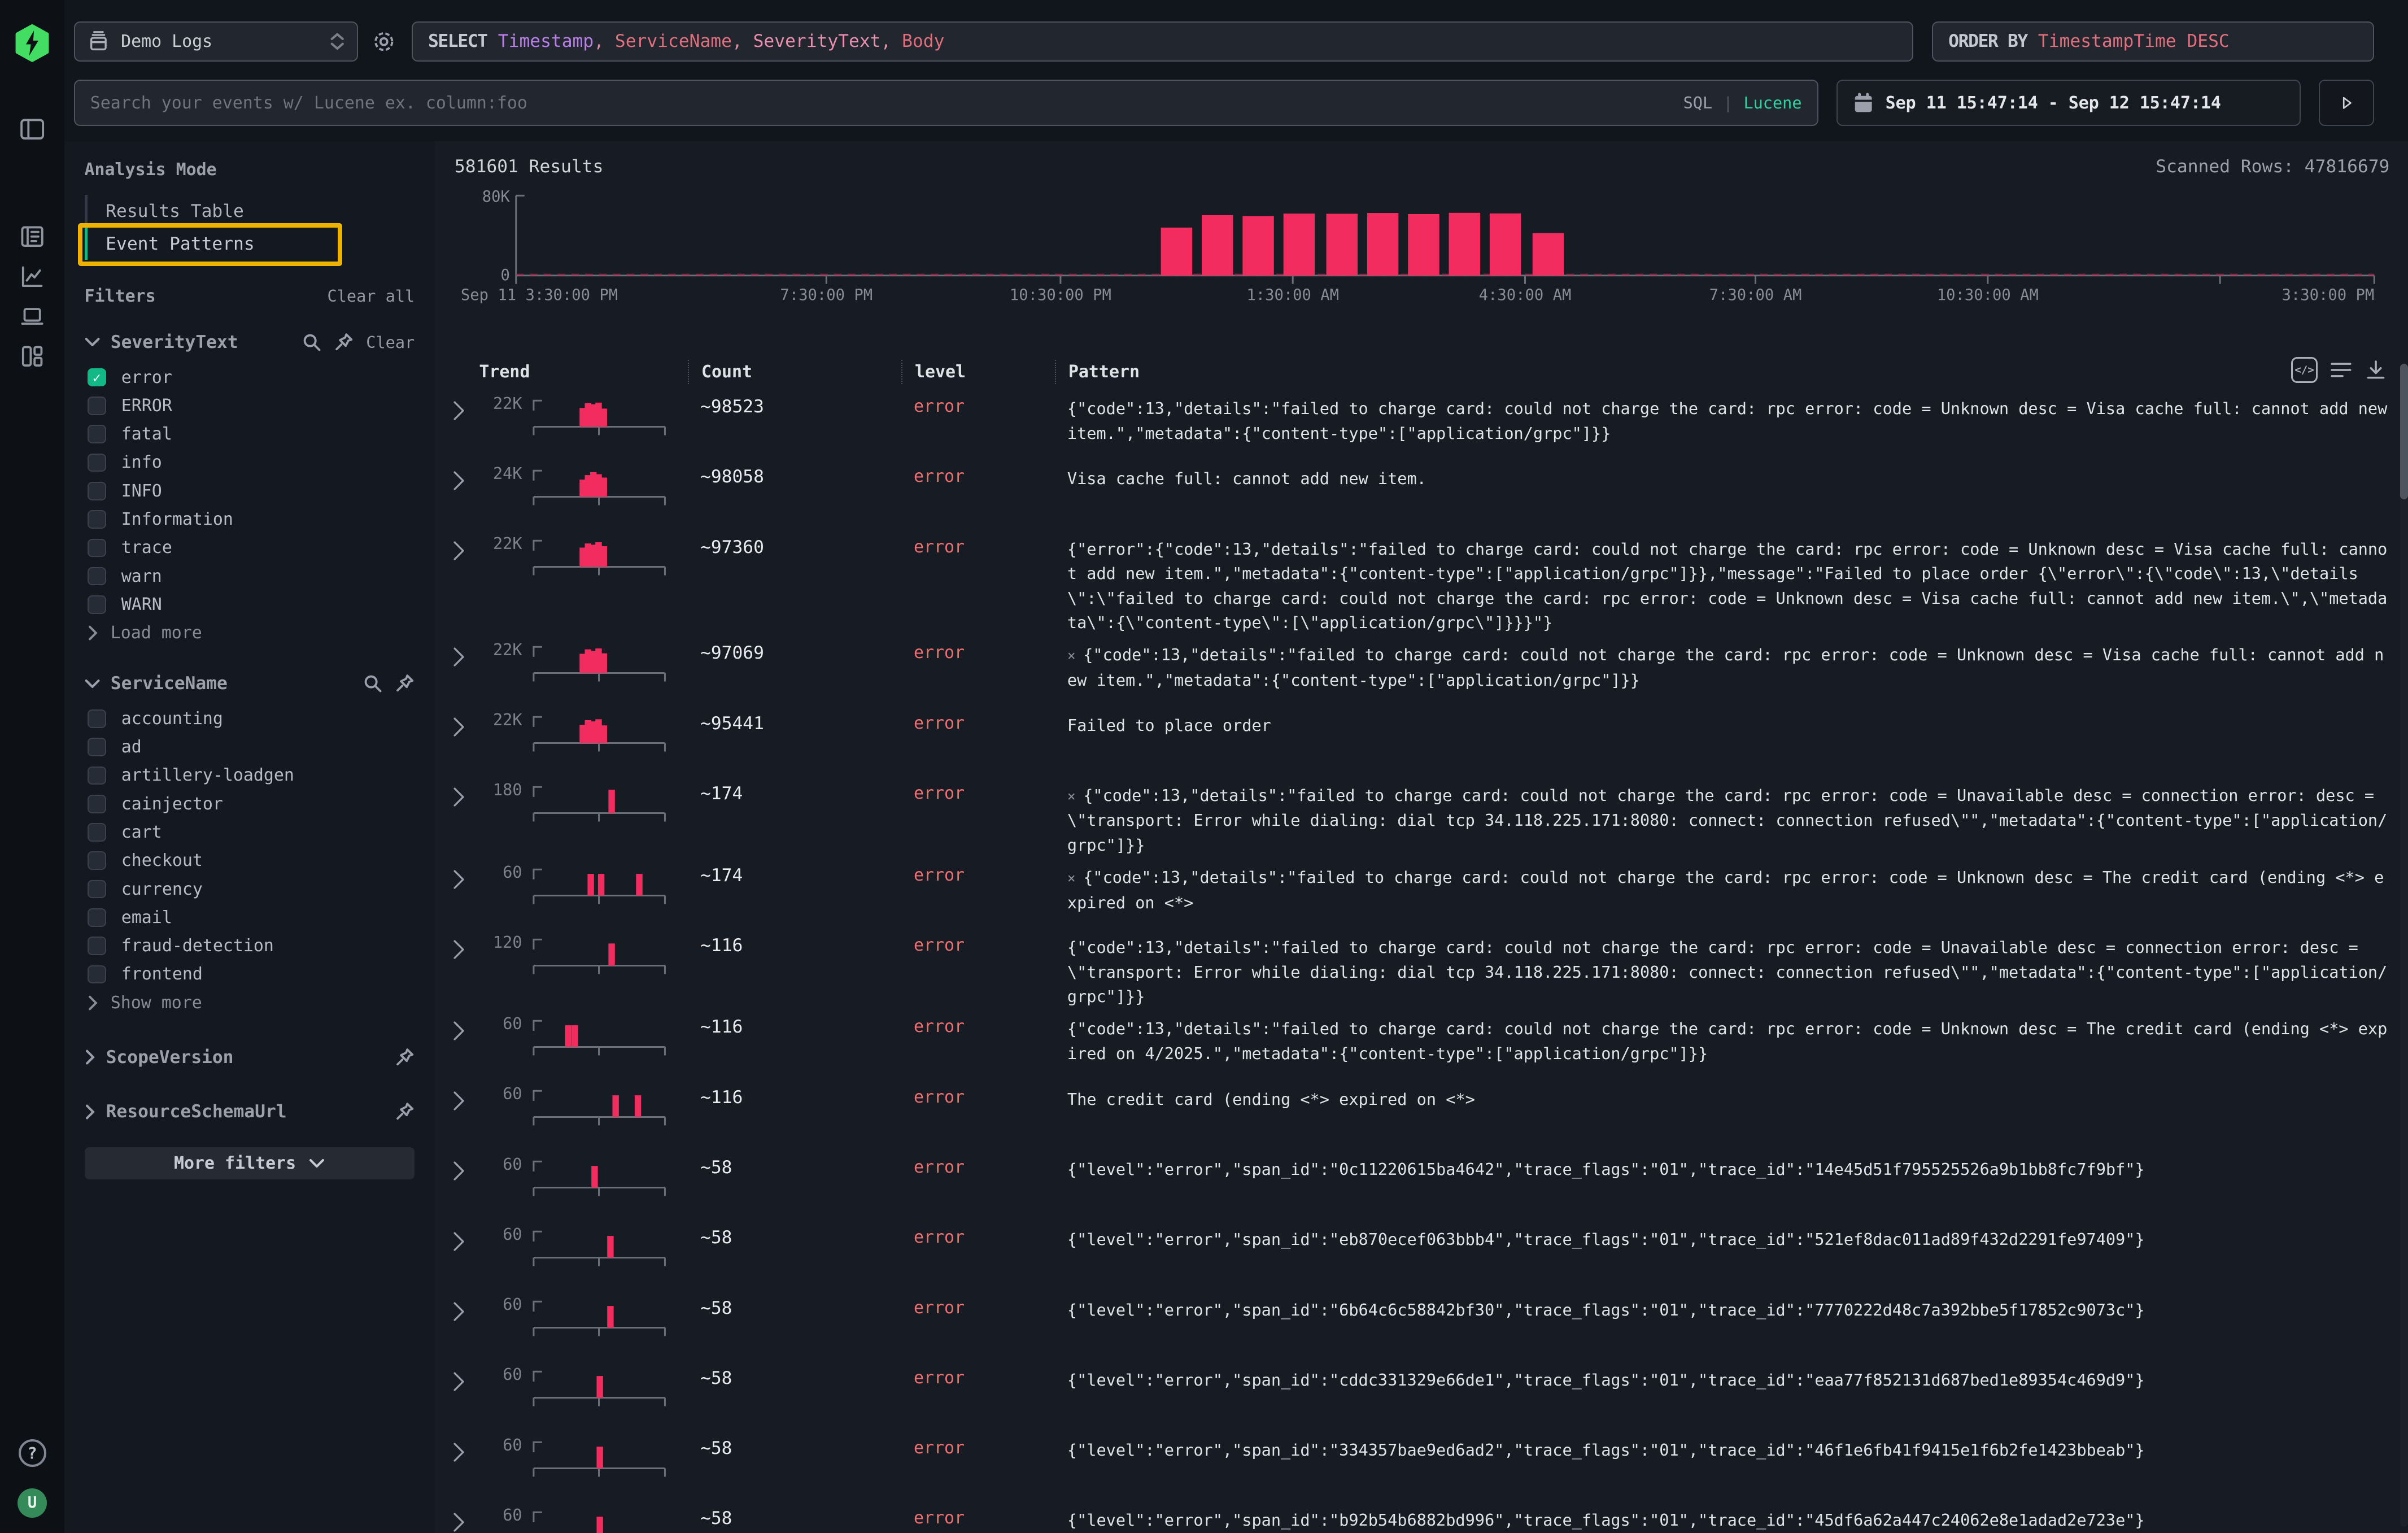 The height and width of the screenshot is (1533, 2408). Describe the element at coordinates (2304, 369) in the screenshot. I see `code-view-icon: </>` at that location.